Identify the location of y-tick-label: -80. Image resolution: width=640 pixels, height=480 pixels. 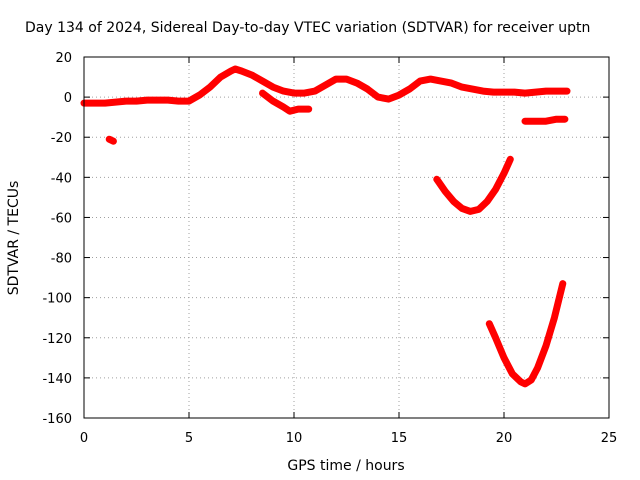
(61, 259).